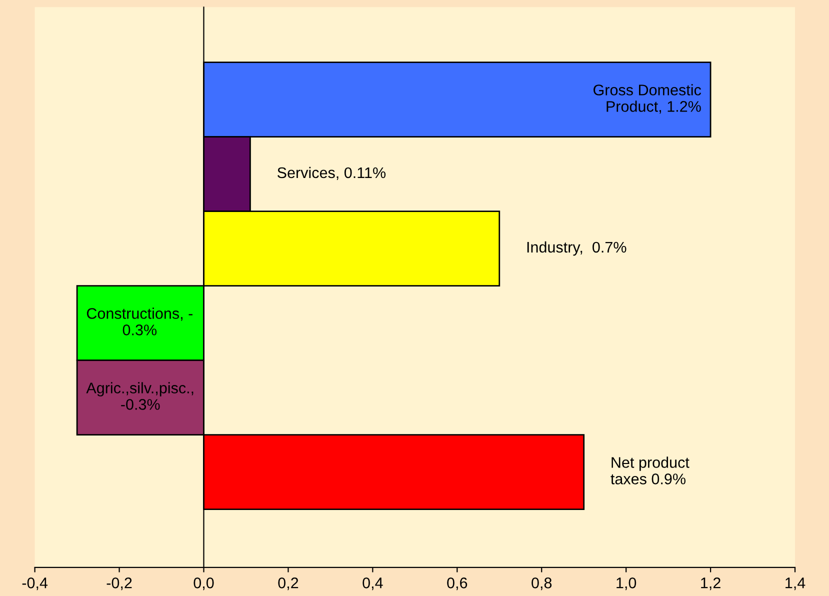 The width and height of the screenshot is (829, 596). Describe the element at coordinates (119, 584) in the screenshot. I see `x-tick-label: -0,2` at that location.